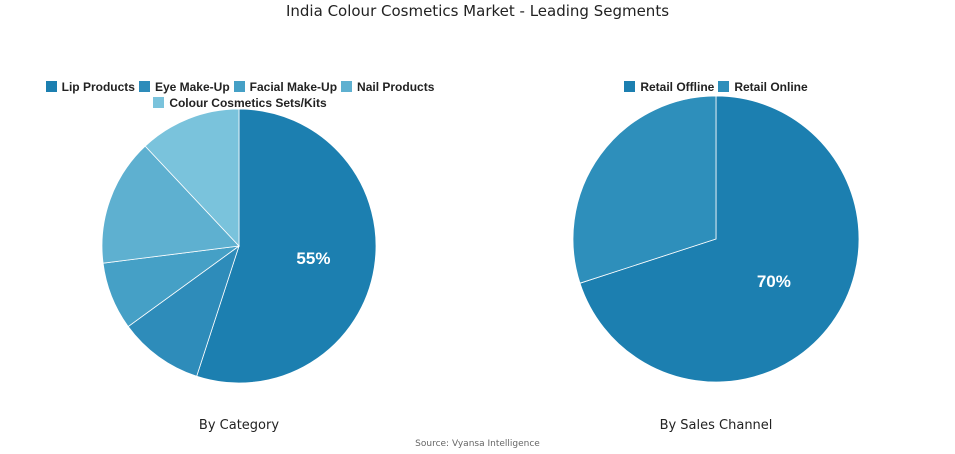  Describe the element at coordinates (192, 87) in the screenshot. I see `legend-label: Eye Make-Up` at that location.